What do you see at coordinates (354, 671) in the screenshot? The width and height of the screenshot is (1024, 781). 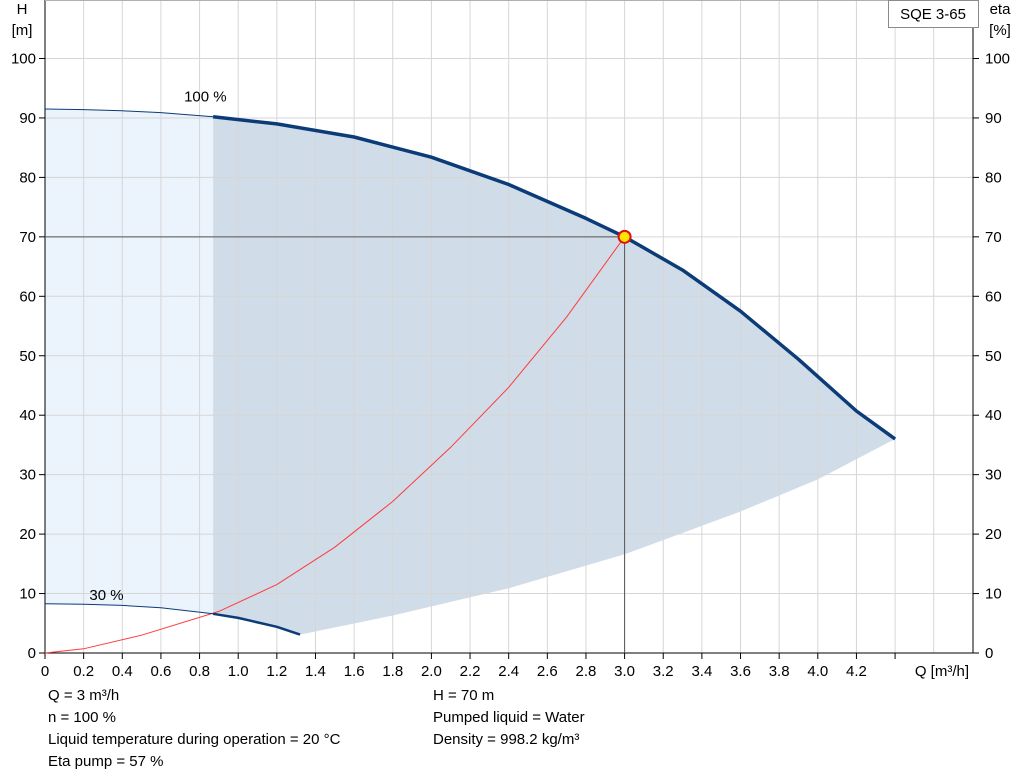 I see `x-tick-label: 1.6` at bounding box center [354, 671].